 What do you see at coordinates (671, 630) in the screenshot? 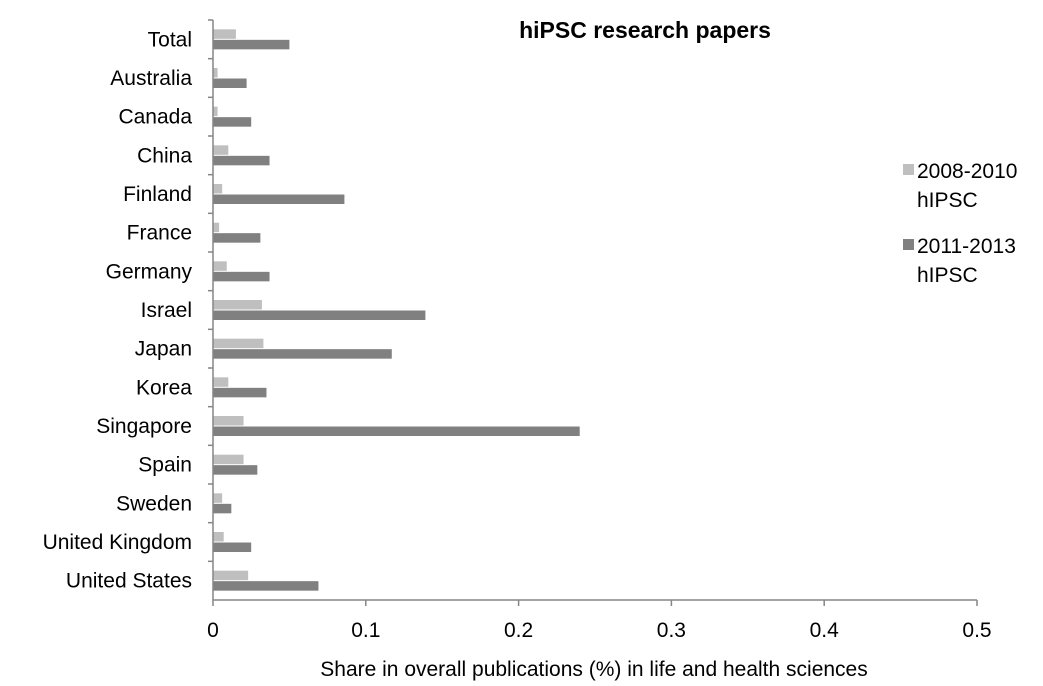
I see `x-tick-label: 0.3` at bounding box center [671, 630].